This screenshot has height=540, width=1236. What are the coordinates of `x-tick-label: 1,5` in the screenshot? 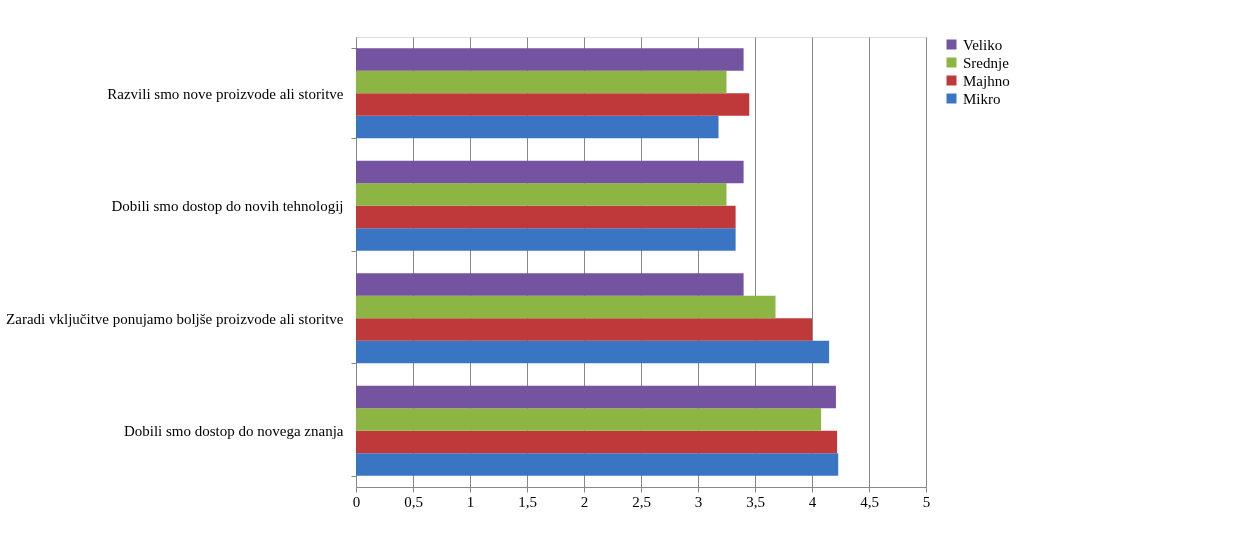 It's located at (527, 501).